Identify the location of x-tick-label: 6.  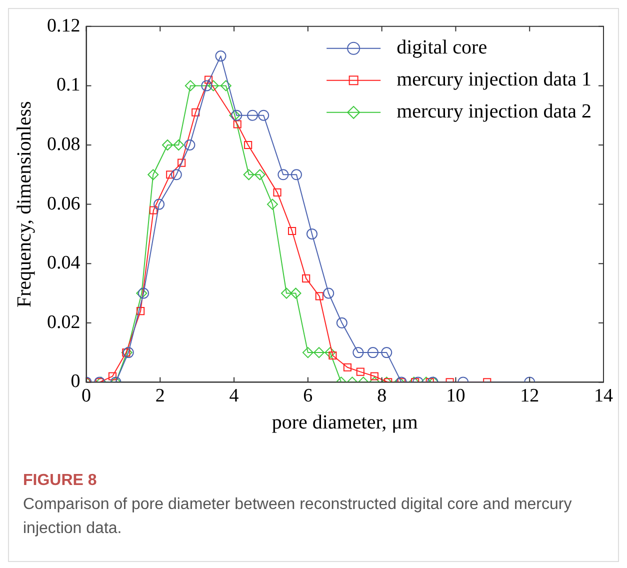
(308, 396).